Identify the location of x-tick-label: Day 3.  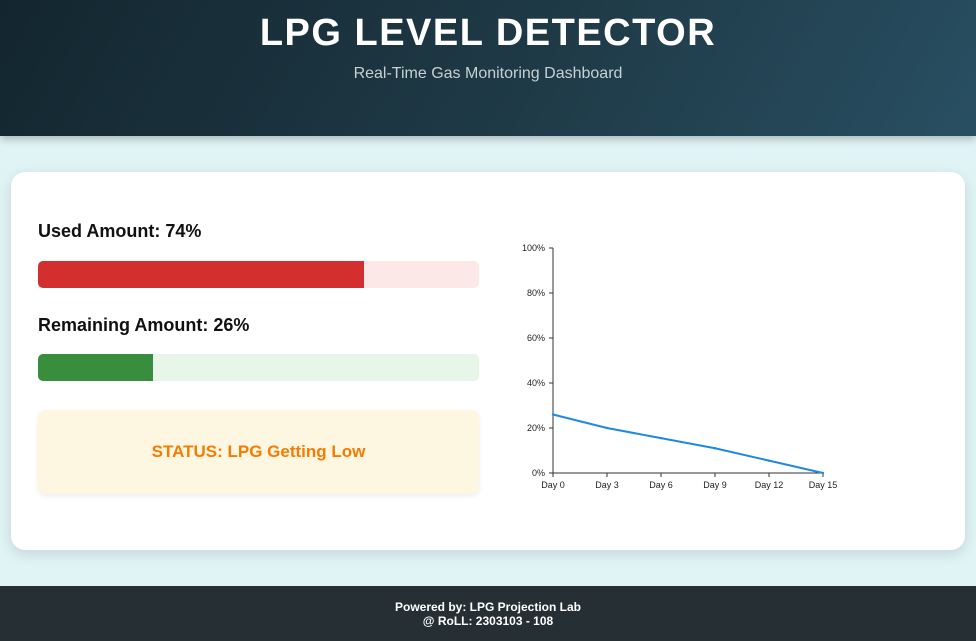
(607, 485).